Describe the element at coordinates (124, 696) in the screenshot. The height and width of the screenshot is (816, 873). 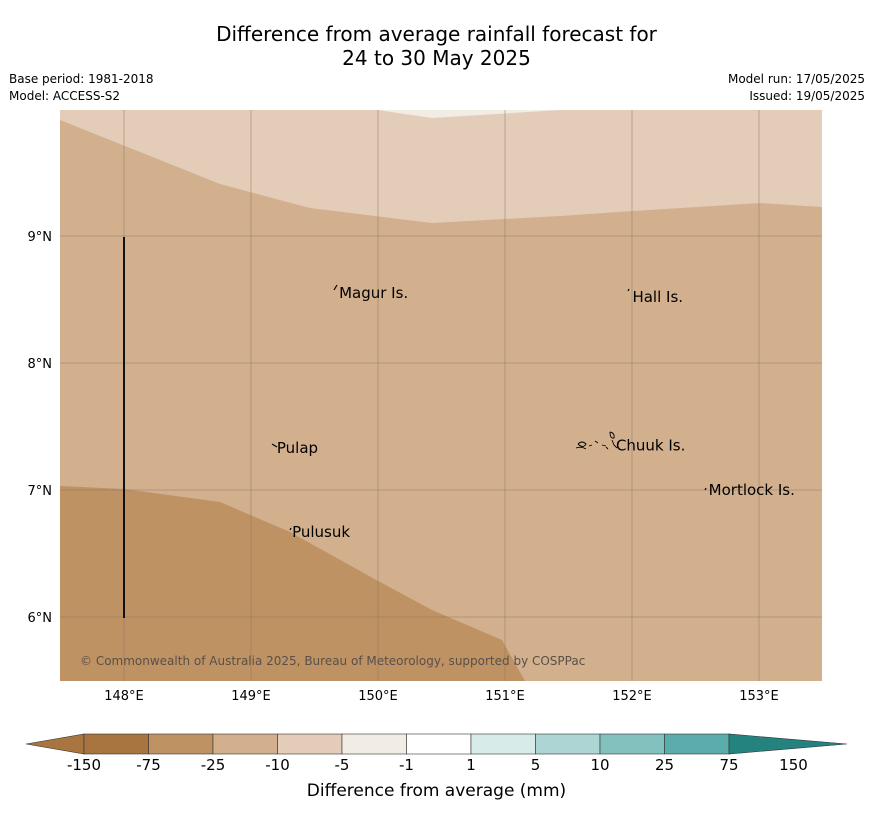
I see `longitude-tick-label: 148°E` at that location.